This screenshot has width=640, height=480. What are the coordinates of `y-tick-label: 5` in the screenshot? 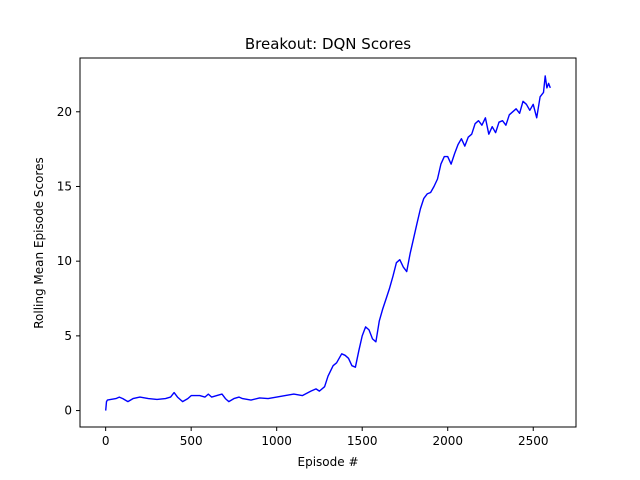 It's located at (68, 336).